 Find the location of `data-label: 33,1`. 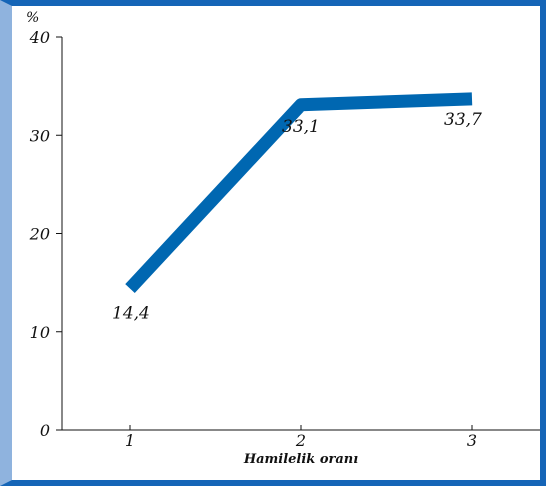

data-label: 33,1 is located at coordinates (301, 127).